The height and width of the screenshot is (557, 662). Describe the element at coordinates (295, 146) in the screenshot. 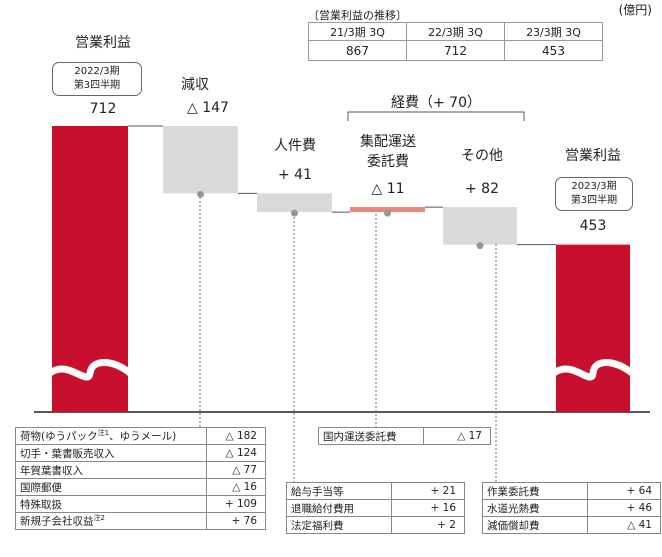

I see `personnel-title: 人件費` at that location.